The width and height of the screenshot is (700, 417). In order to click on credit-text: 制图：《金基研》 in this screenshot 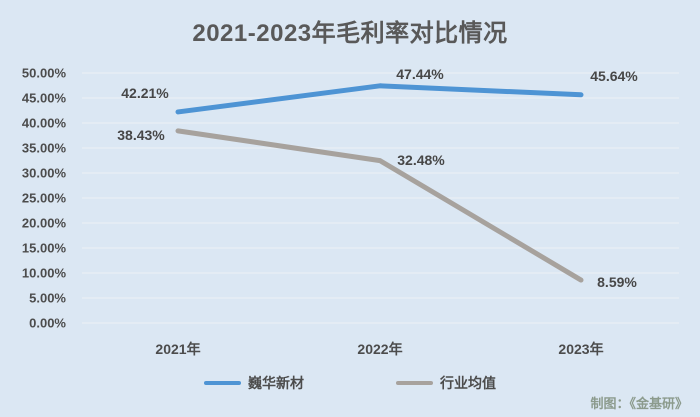, I will do `click(639, 403)`.